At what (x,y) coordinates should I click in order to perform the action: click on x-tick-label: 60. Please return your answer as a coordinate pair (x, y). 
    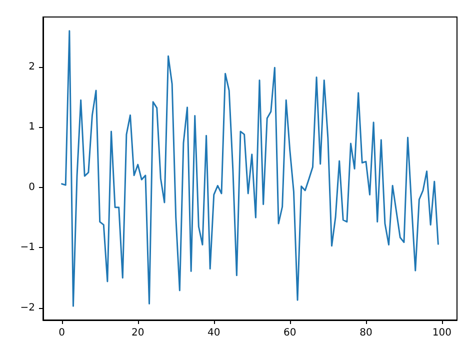
    Looking at the image, I should click on (290, 333).